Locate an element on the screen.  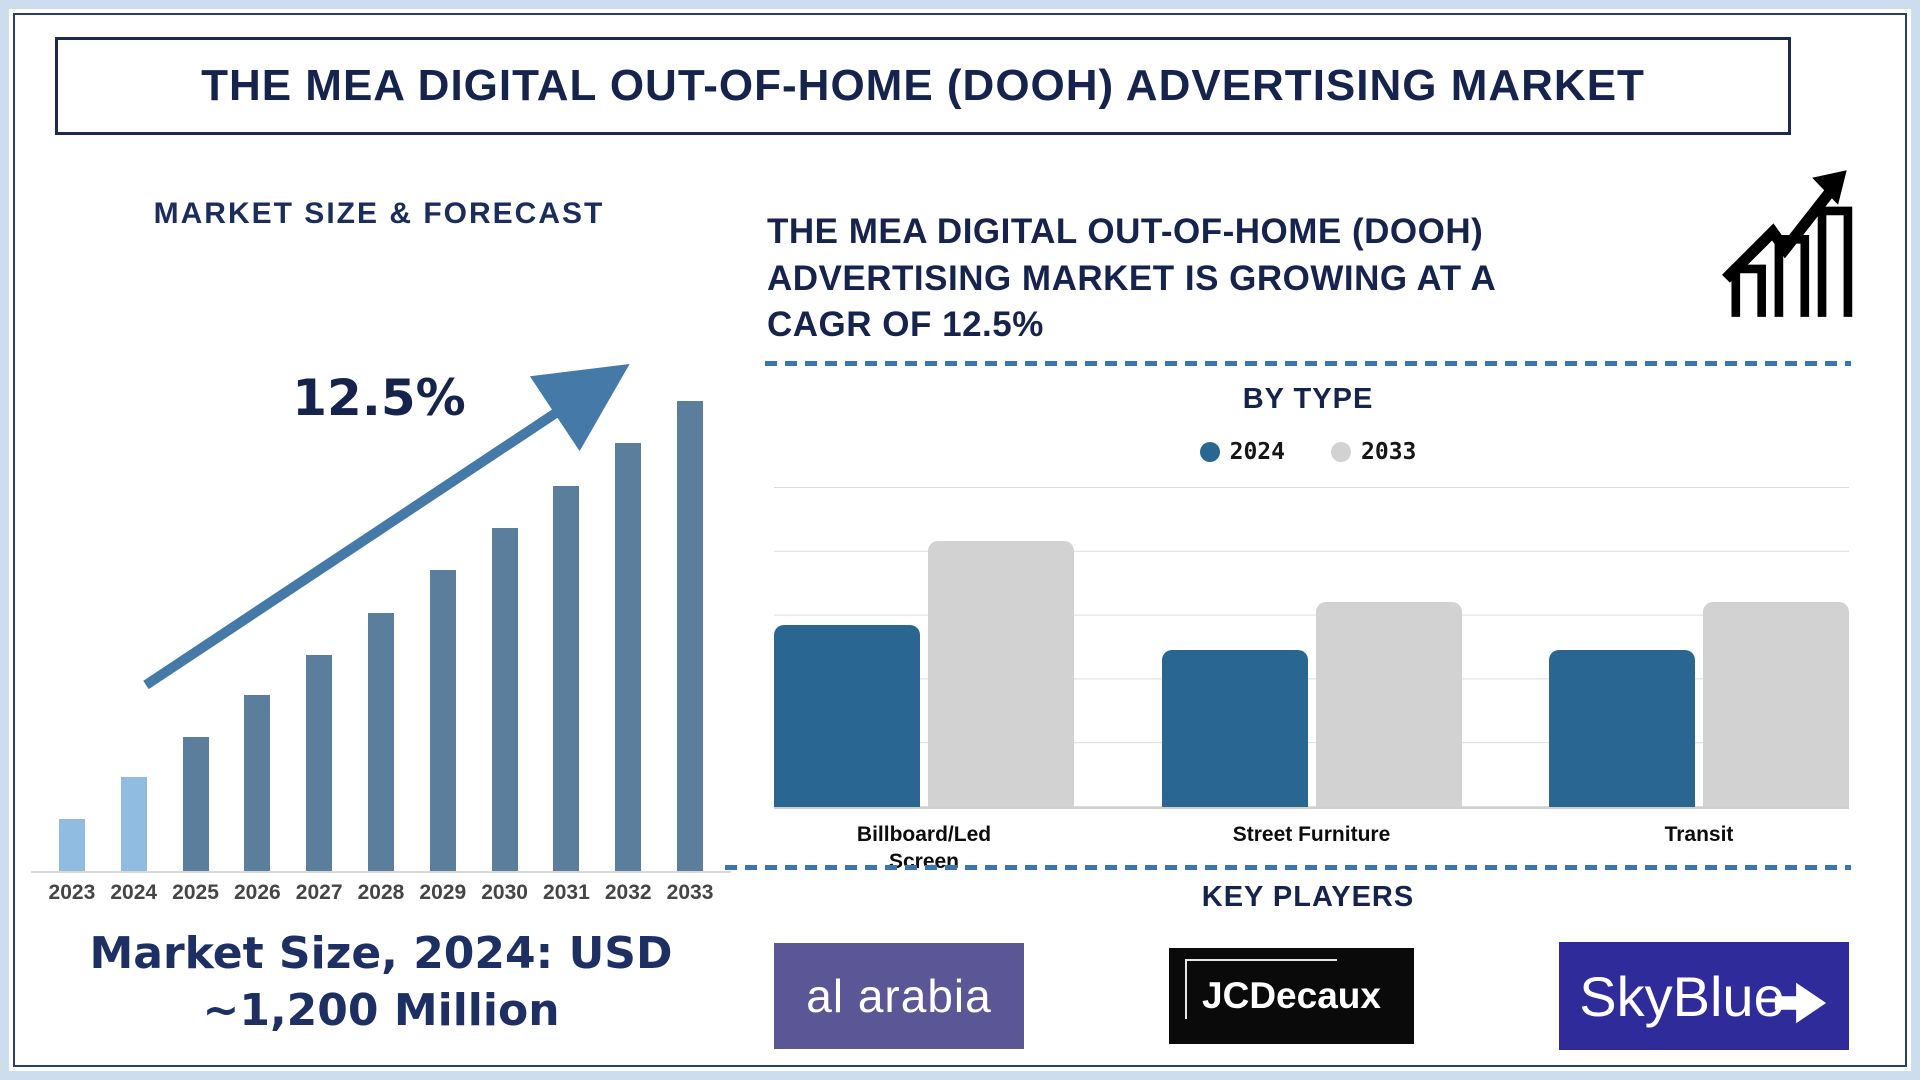
separator-dashed-bottom is located at coordinates (1288, 867).